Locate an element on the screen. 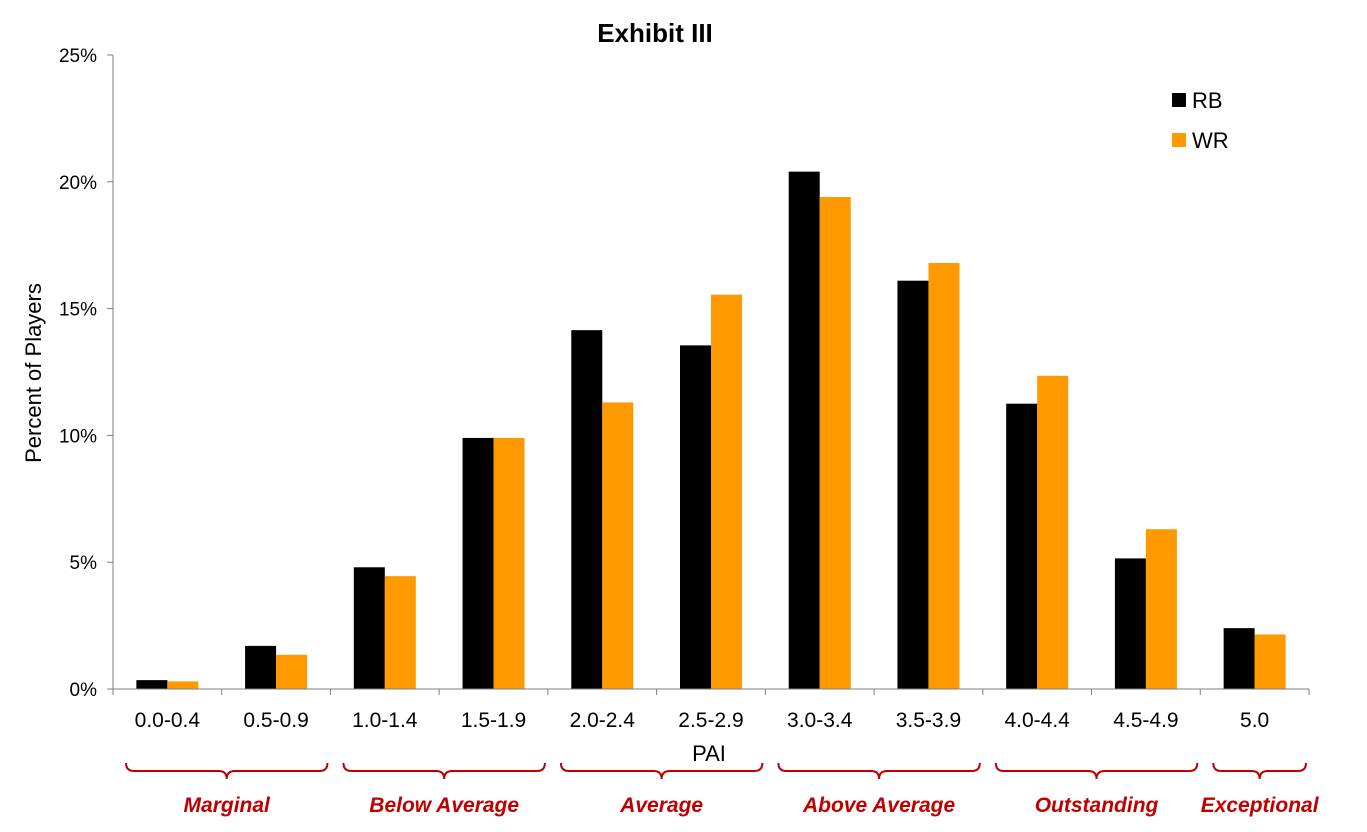  bar-wr-0.5-0.9 is located at coordinates (292, 671).